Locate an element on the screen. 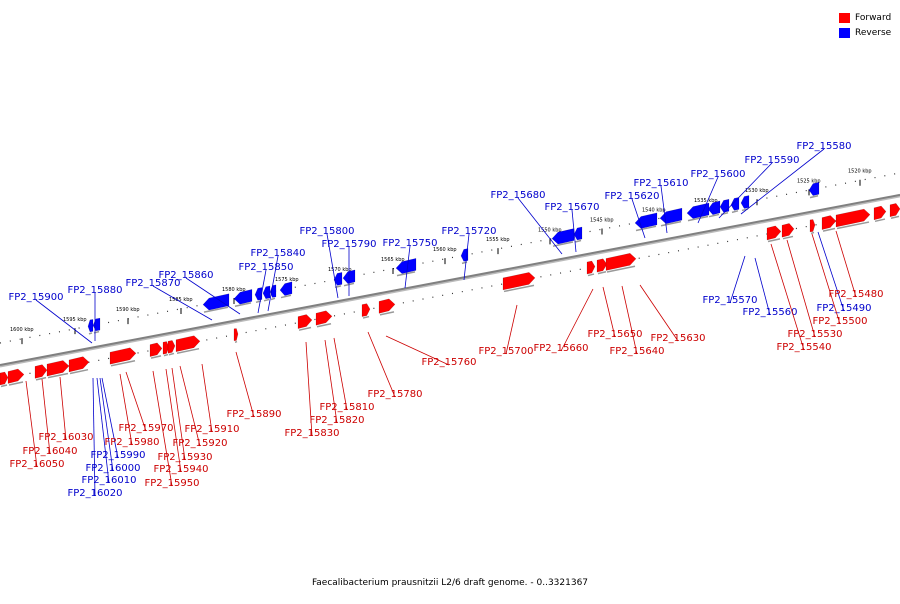 The image size is (900, 604). reverse-gene-label: FP2_15680 is located at coordinates (518, 195).